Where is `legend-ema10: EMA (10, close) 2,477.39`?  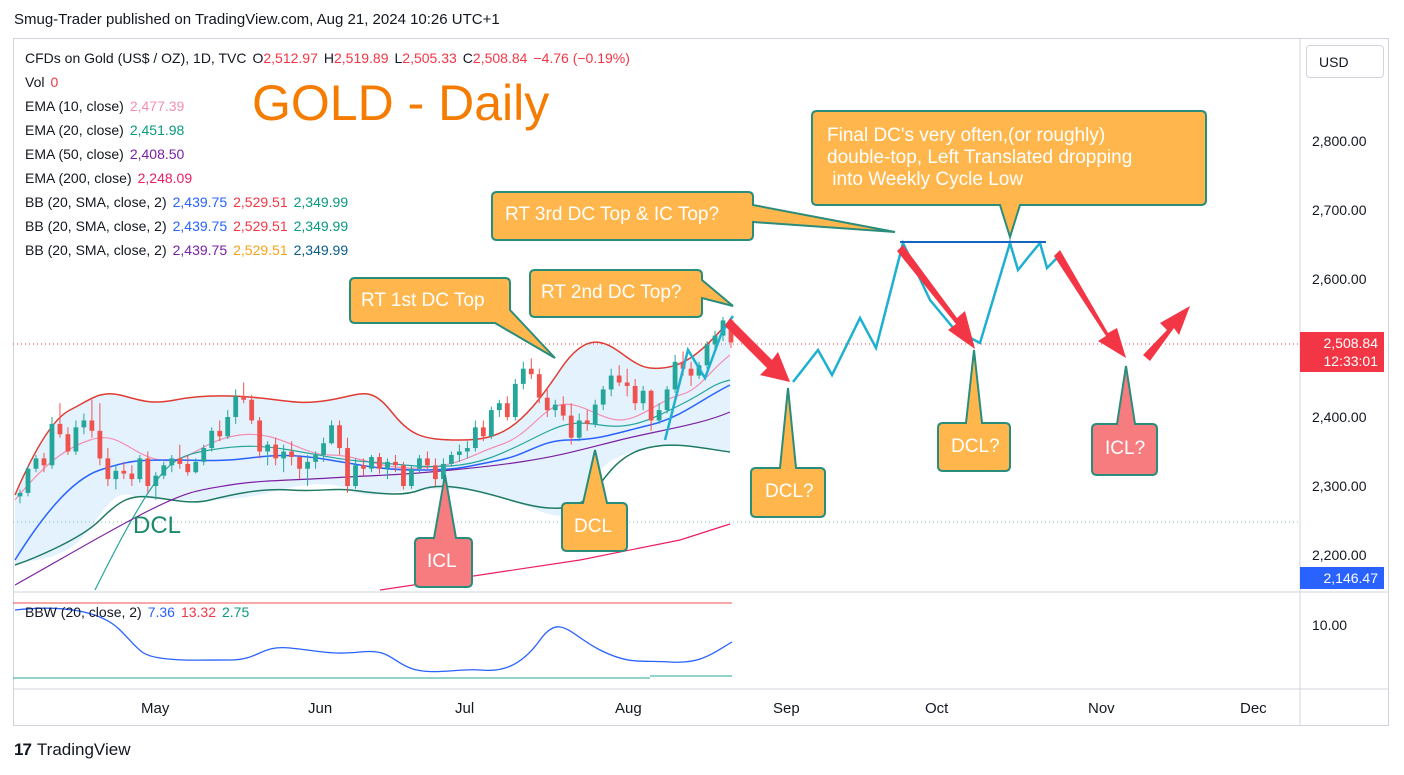
legend-ema10: EMA (10, close) 2,477.39 is located at coordinates (107, 106).